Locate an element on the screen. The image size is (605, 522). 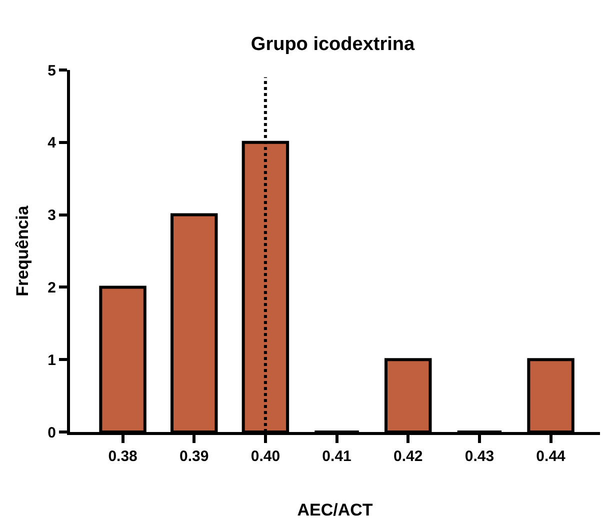
y-tick-label: 4 is located at coordinates (52, 143).